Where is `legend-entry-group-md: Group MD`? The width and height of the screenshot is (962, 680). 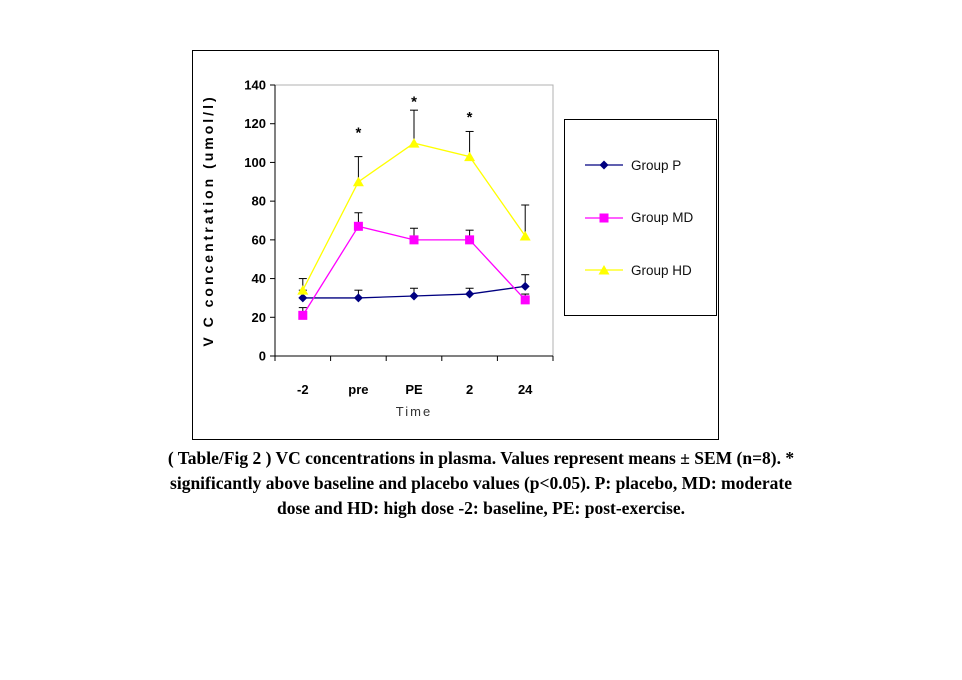
legend-entry-group-md: Group MD is located at coordinates (650, 217).